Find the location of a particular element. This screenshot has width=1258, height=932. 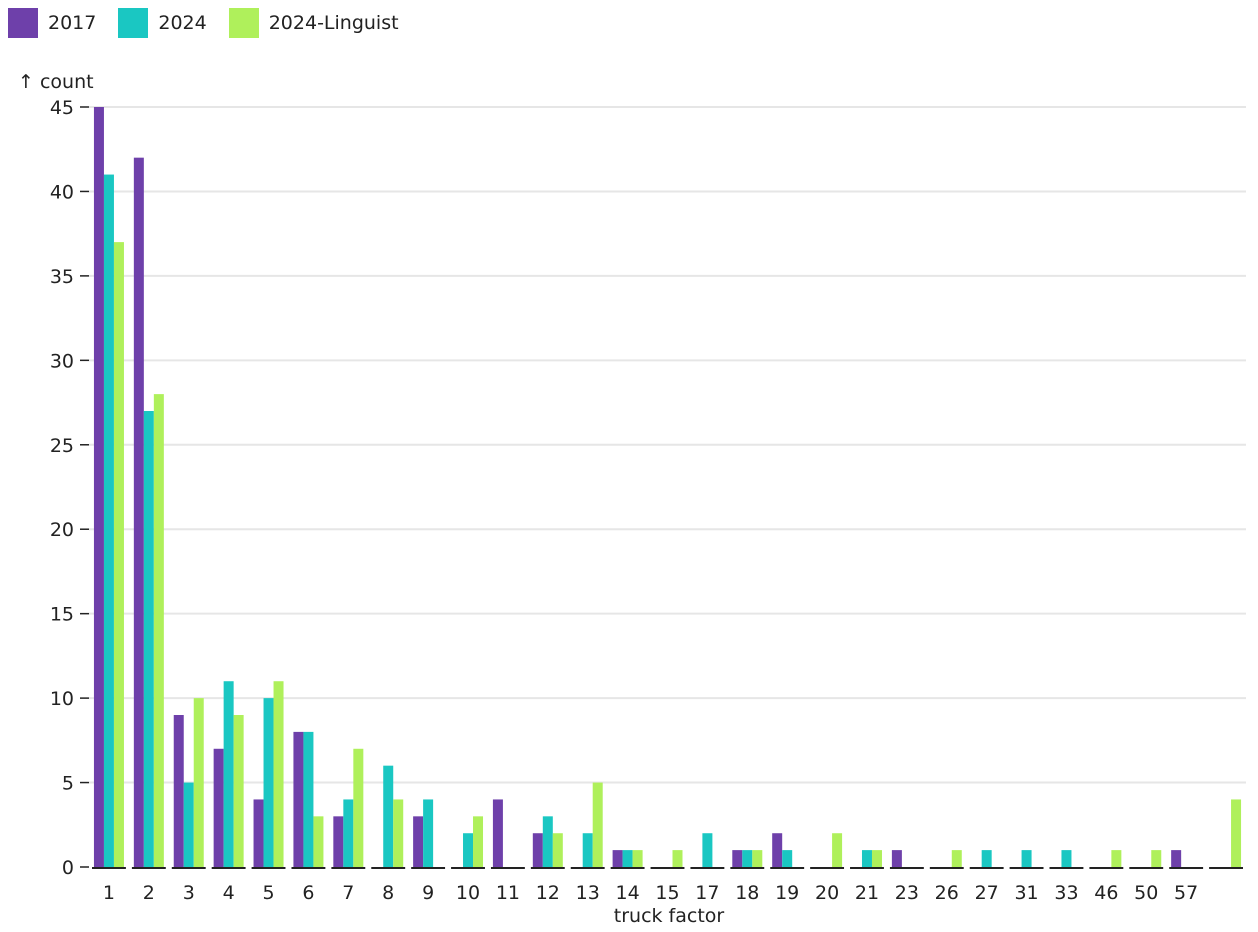

x-tick-label-12: 12 is located at coordinates (548, 893).